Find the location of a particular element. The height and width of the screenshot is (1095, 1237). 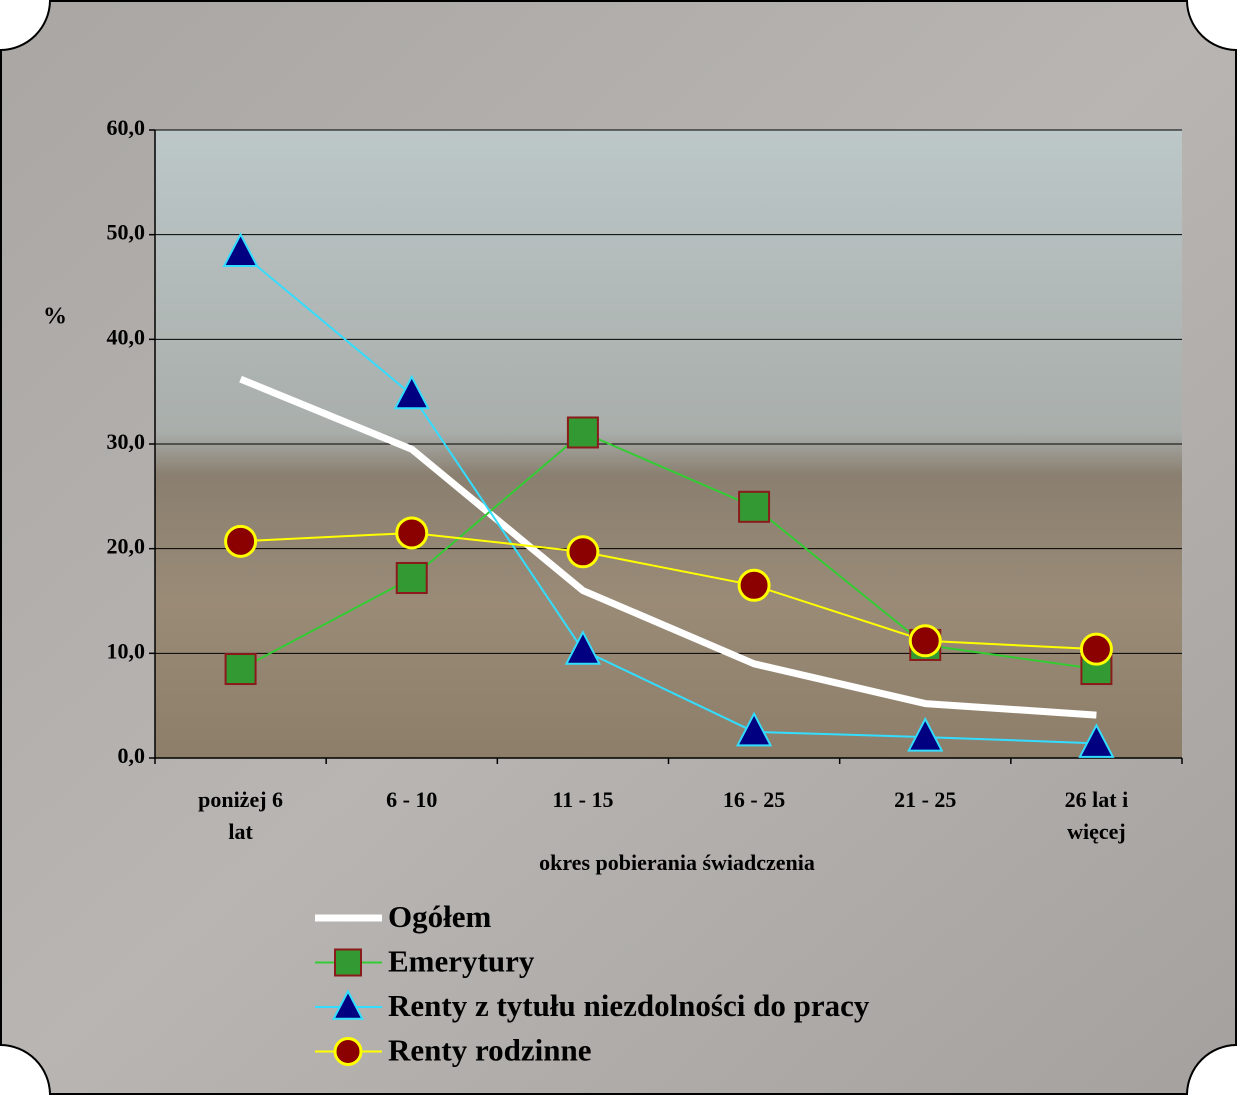

legend-label: Emerytury is located at coordinates (461, 961).